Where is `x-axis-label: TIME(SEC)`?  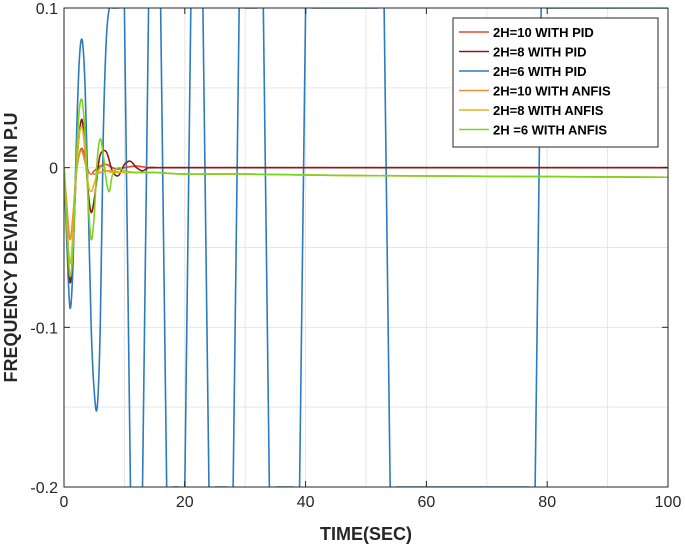 x-axis-label: TIME(SEC) is located at coordinates (366, 534).